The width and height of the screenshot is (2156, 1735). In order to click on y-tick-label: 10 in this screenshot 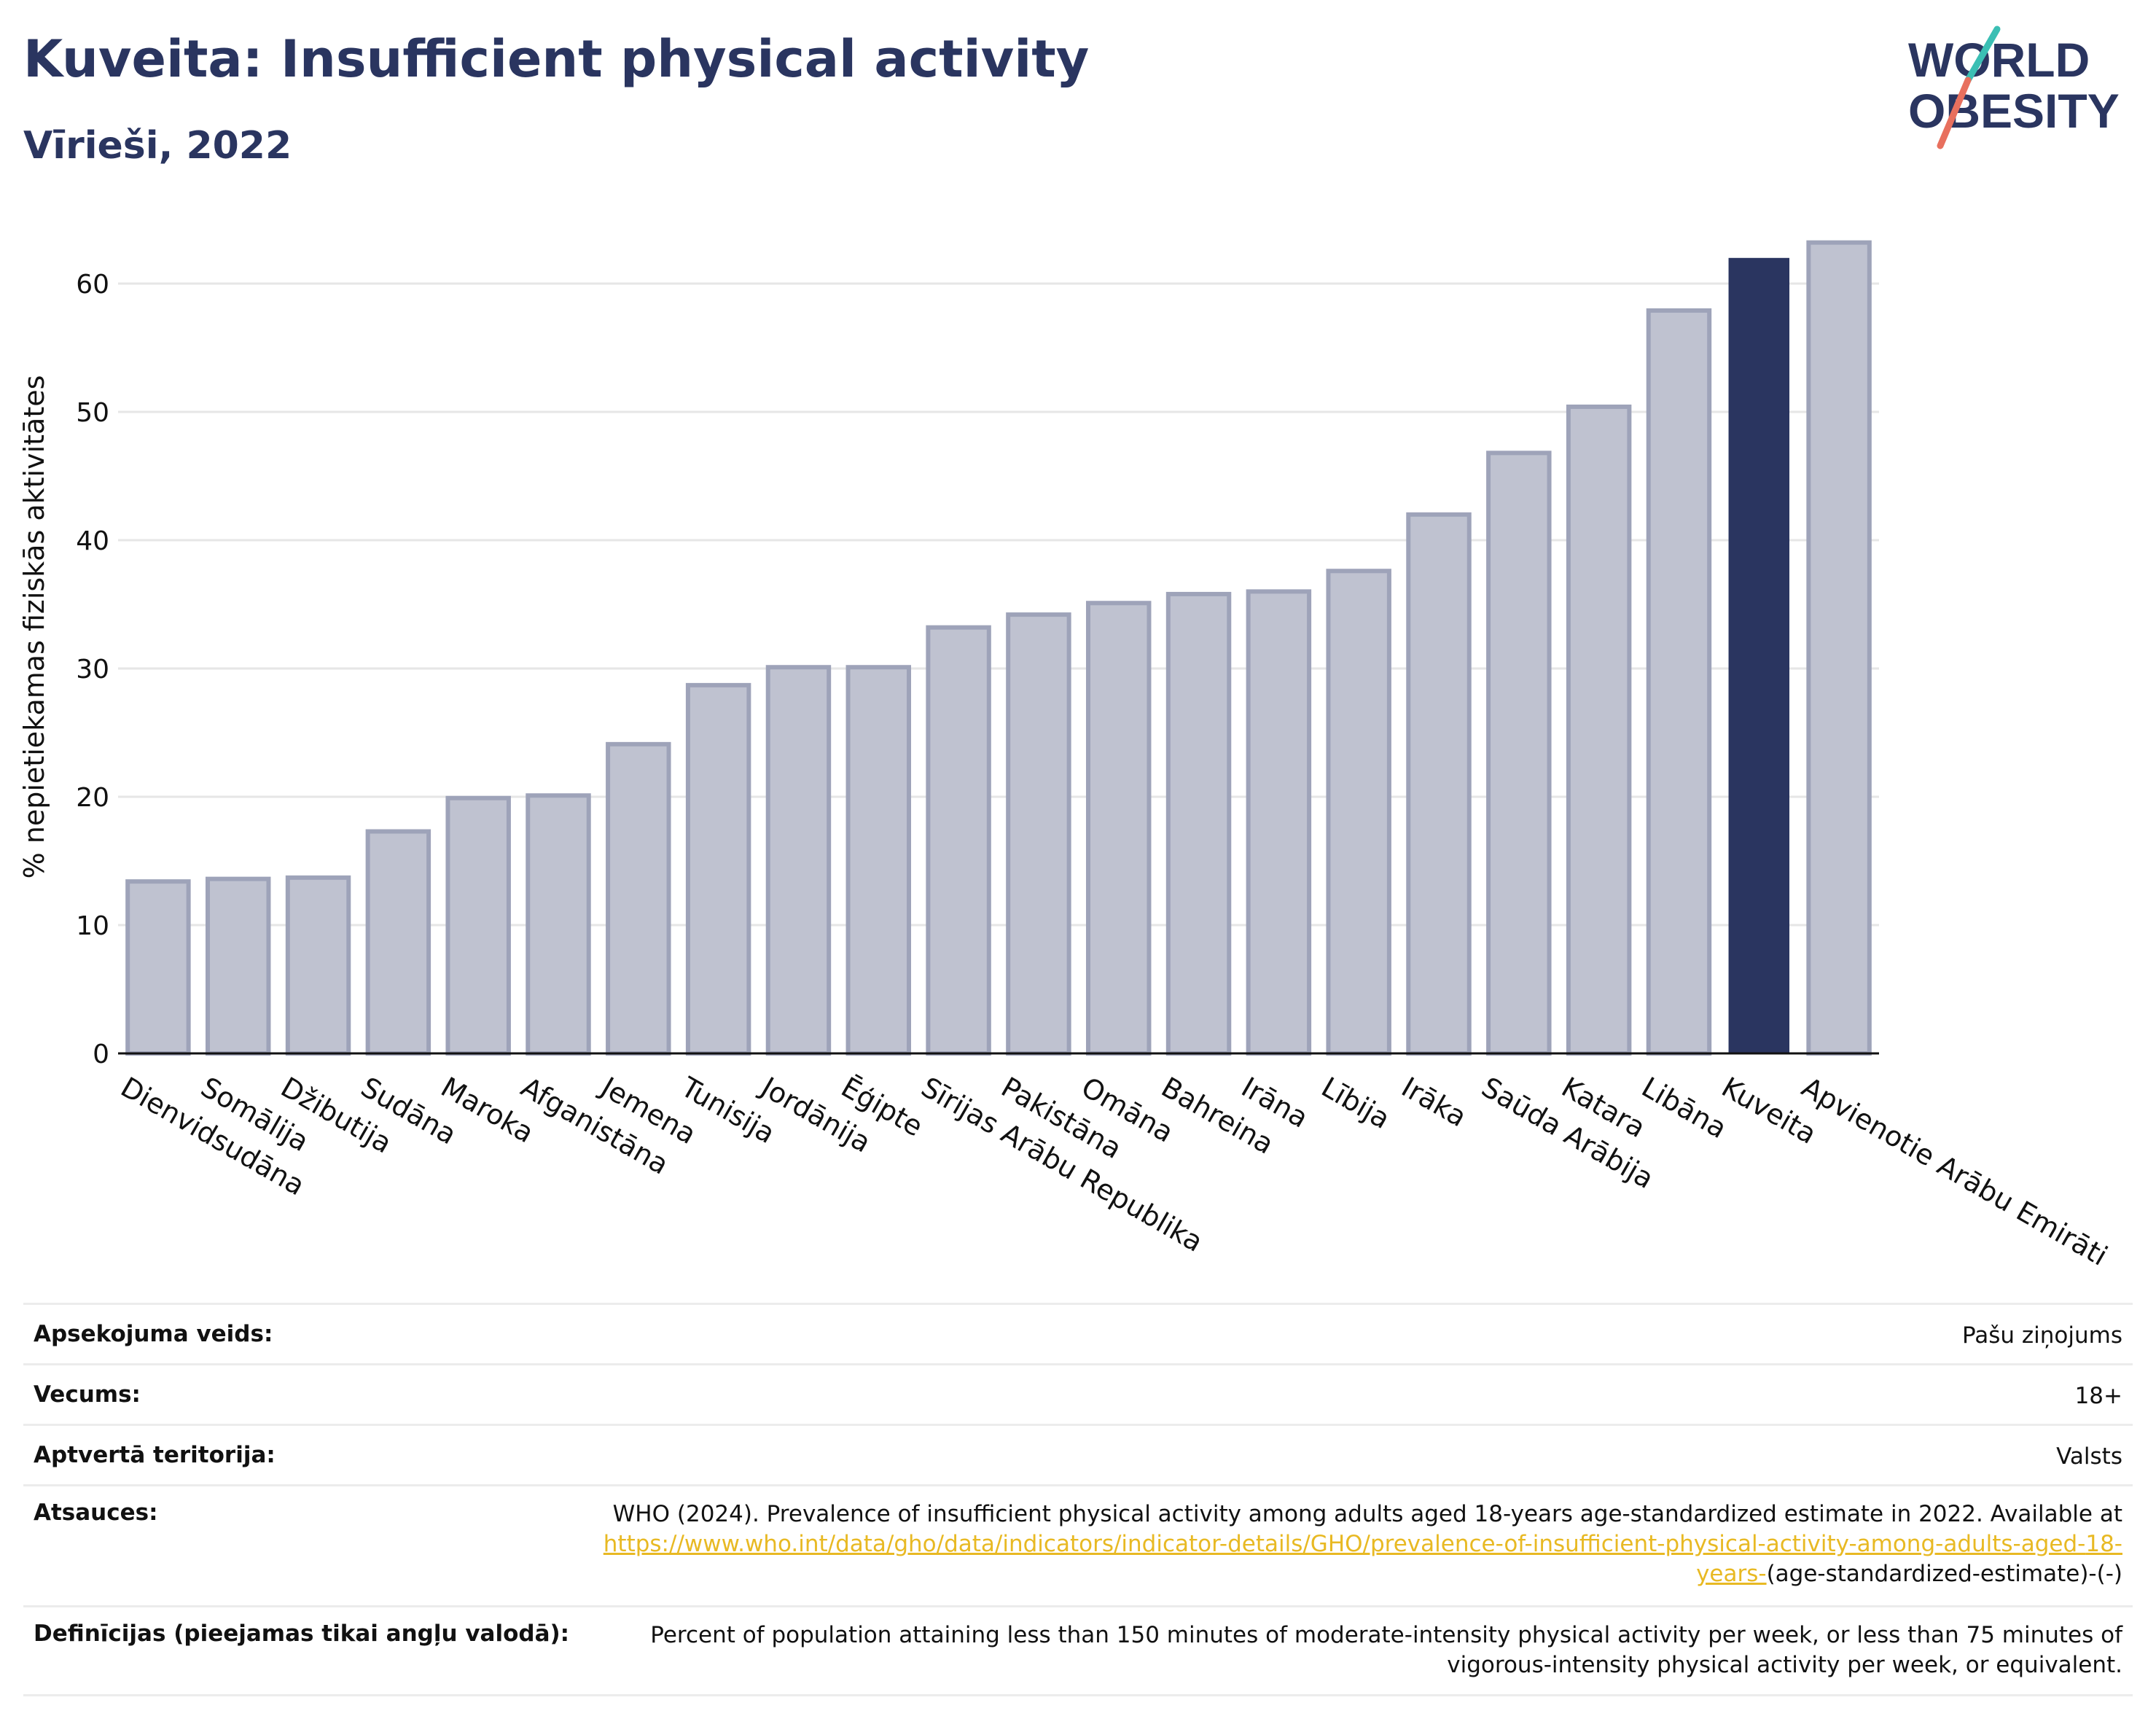, I will do `click(93, 926)`.